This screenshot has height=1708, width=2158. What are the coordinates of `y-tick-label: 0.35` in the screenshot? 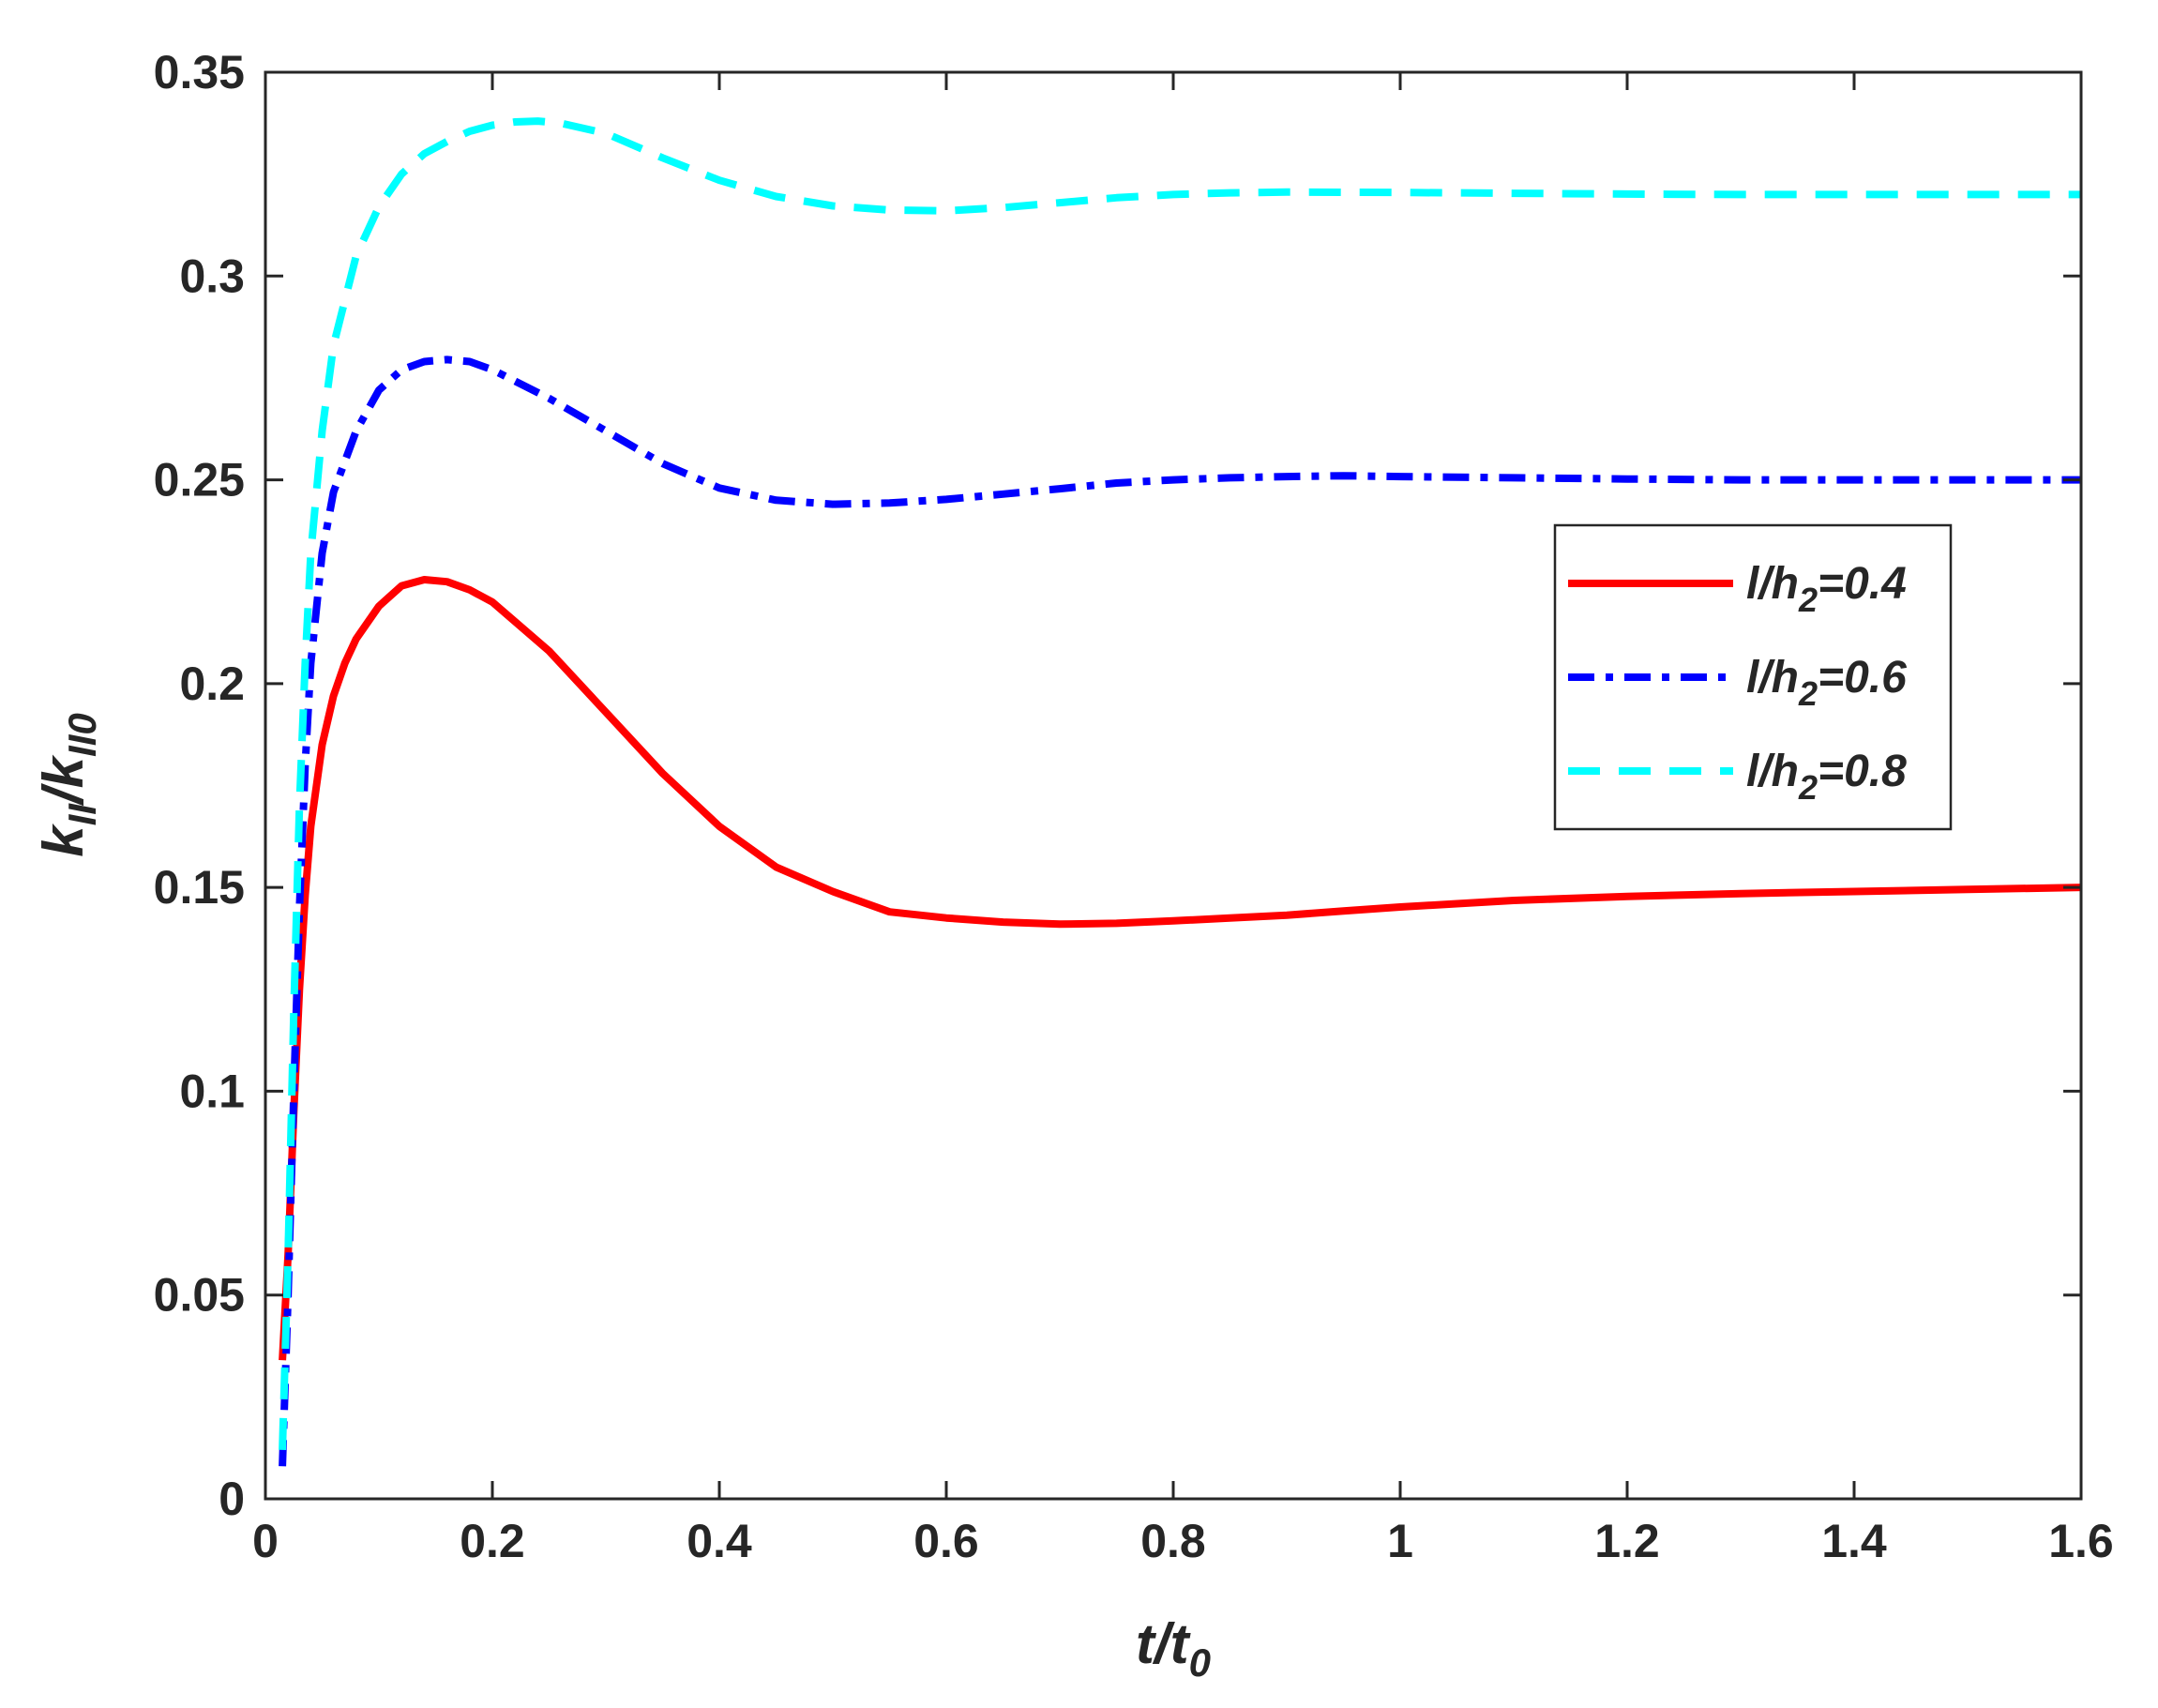 It's located at (199, 72).